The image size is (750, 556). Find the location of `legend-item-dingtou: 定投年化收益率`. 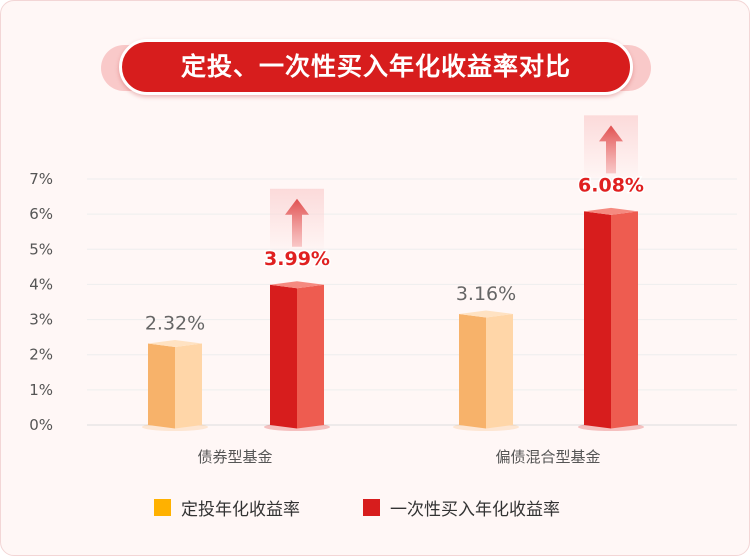

legend-item-dingtou: 定投年化收益率 is located at coordinates (227, 507).